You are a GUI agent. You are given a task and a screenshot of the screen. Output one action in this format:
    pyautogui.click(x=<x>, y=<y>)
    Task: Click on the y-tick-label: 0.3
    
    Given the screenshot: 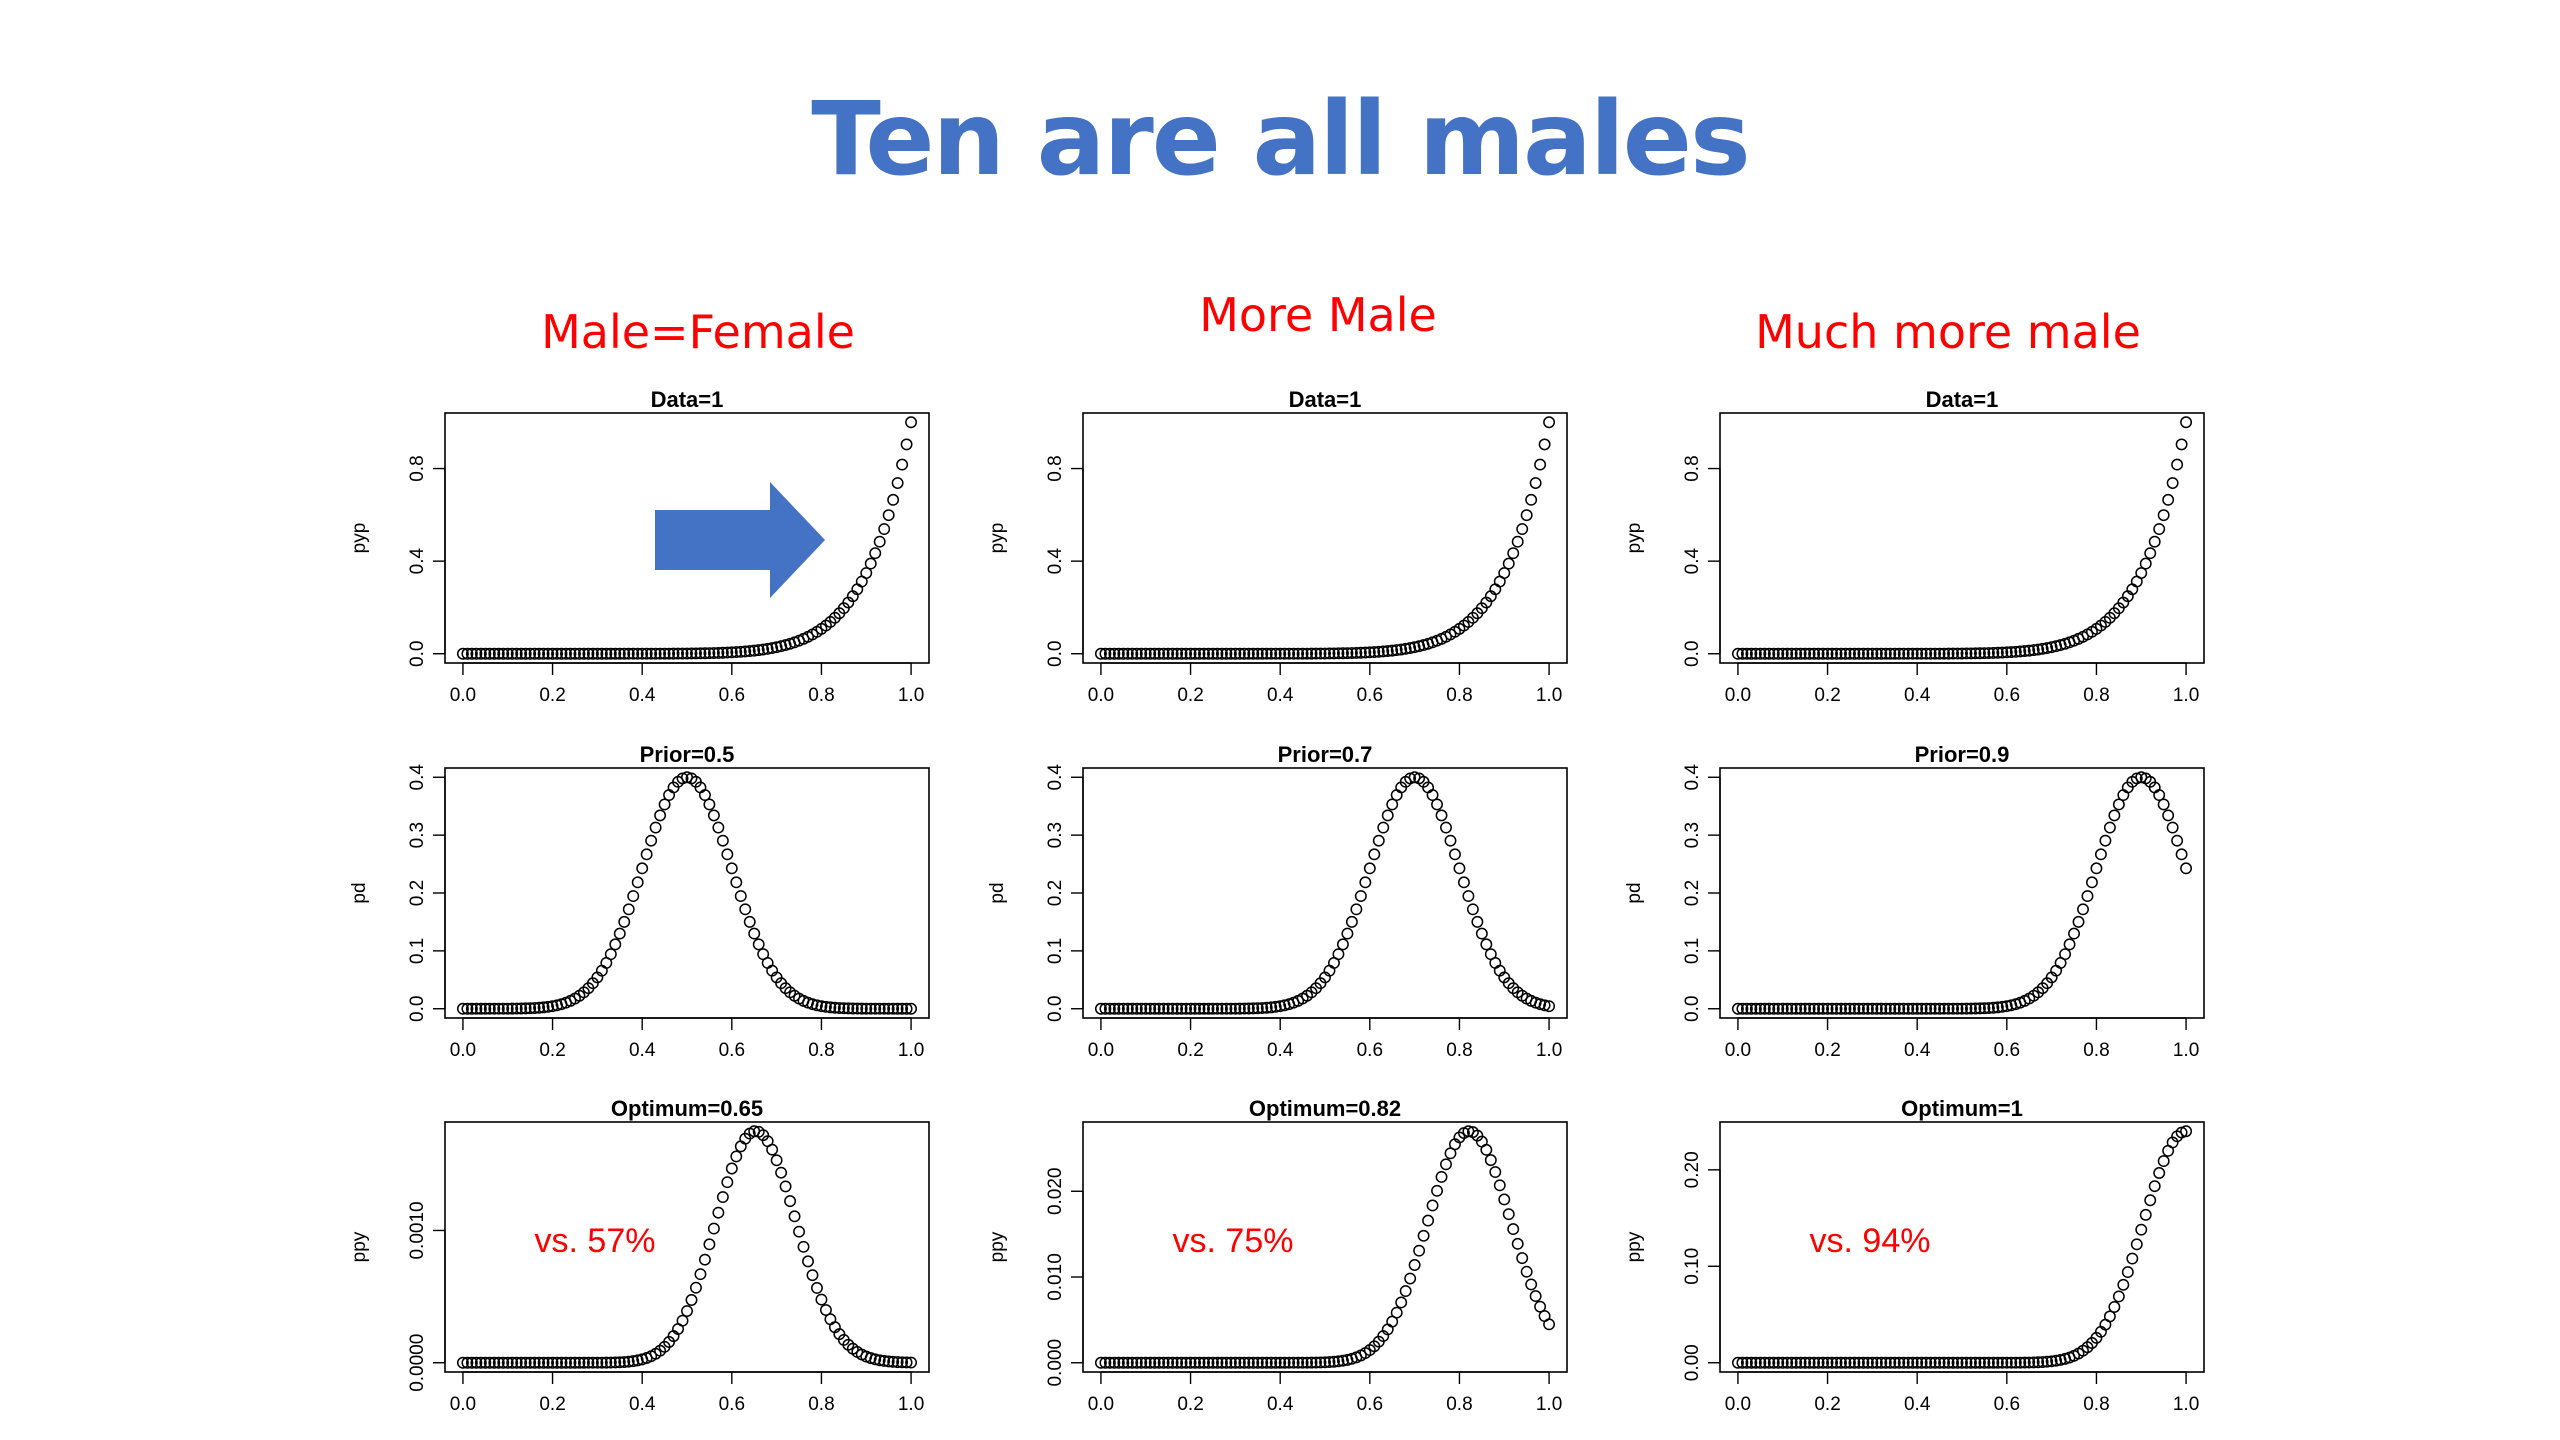 What is the action you would take?
    pyautogui.click(x=1692, y=835)
    